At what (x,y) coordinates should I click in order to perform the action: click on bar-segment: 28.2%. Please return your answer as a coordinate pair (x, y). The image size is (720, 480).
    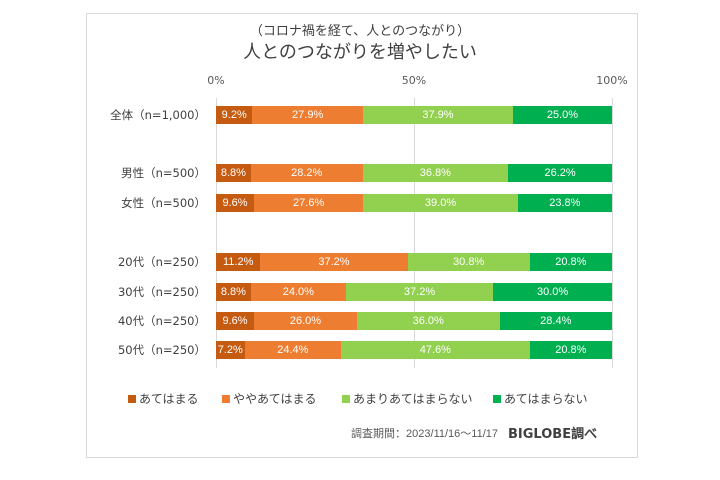
    Looking at the image, I should click on (306, 173).